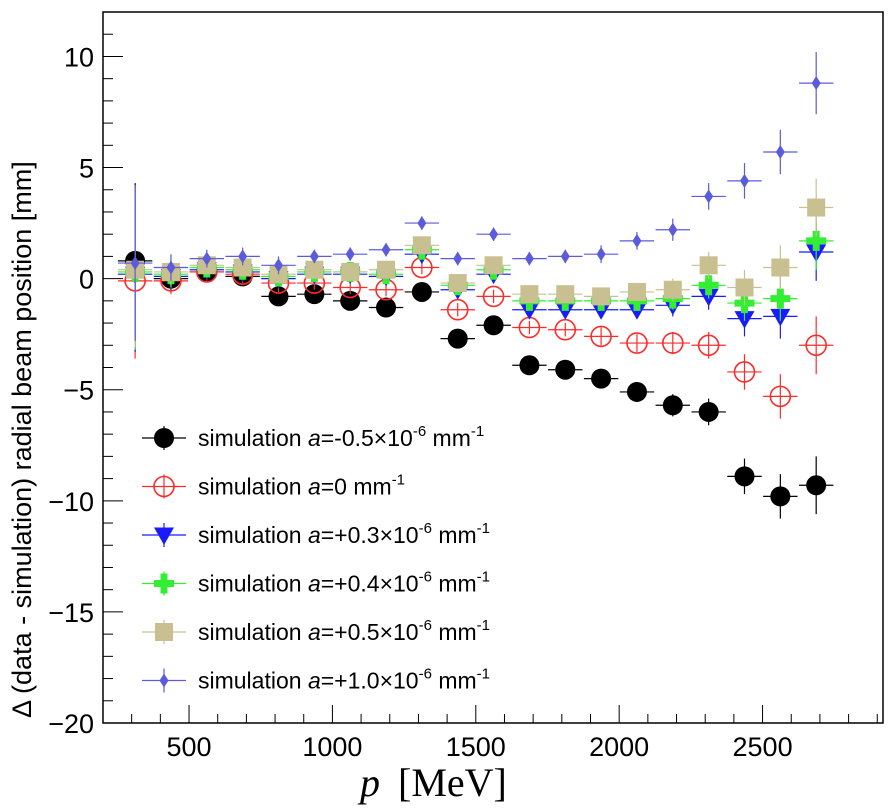 This screenshot has height=809, width=893. Describe the element at coordinates (344, 631) in the screenshot. I see `legend-label: simulation a=+0.5×10-6 mm-1` at that location.